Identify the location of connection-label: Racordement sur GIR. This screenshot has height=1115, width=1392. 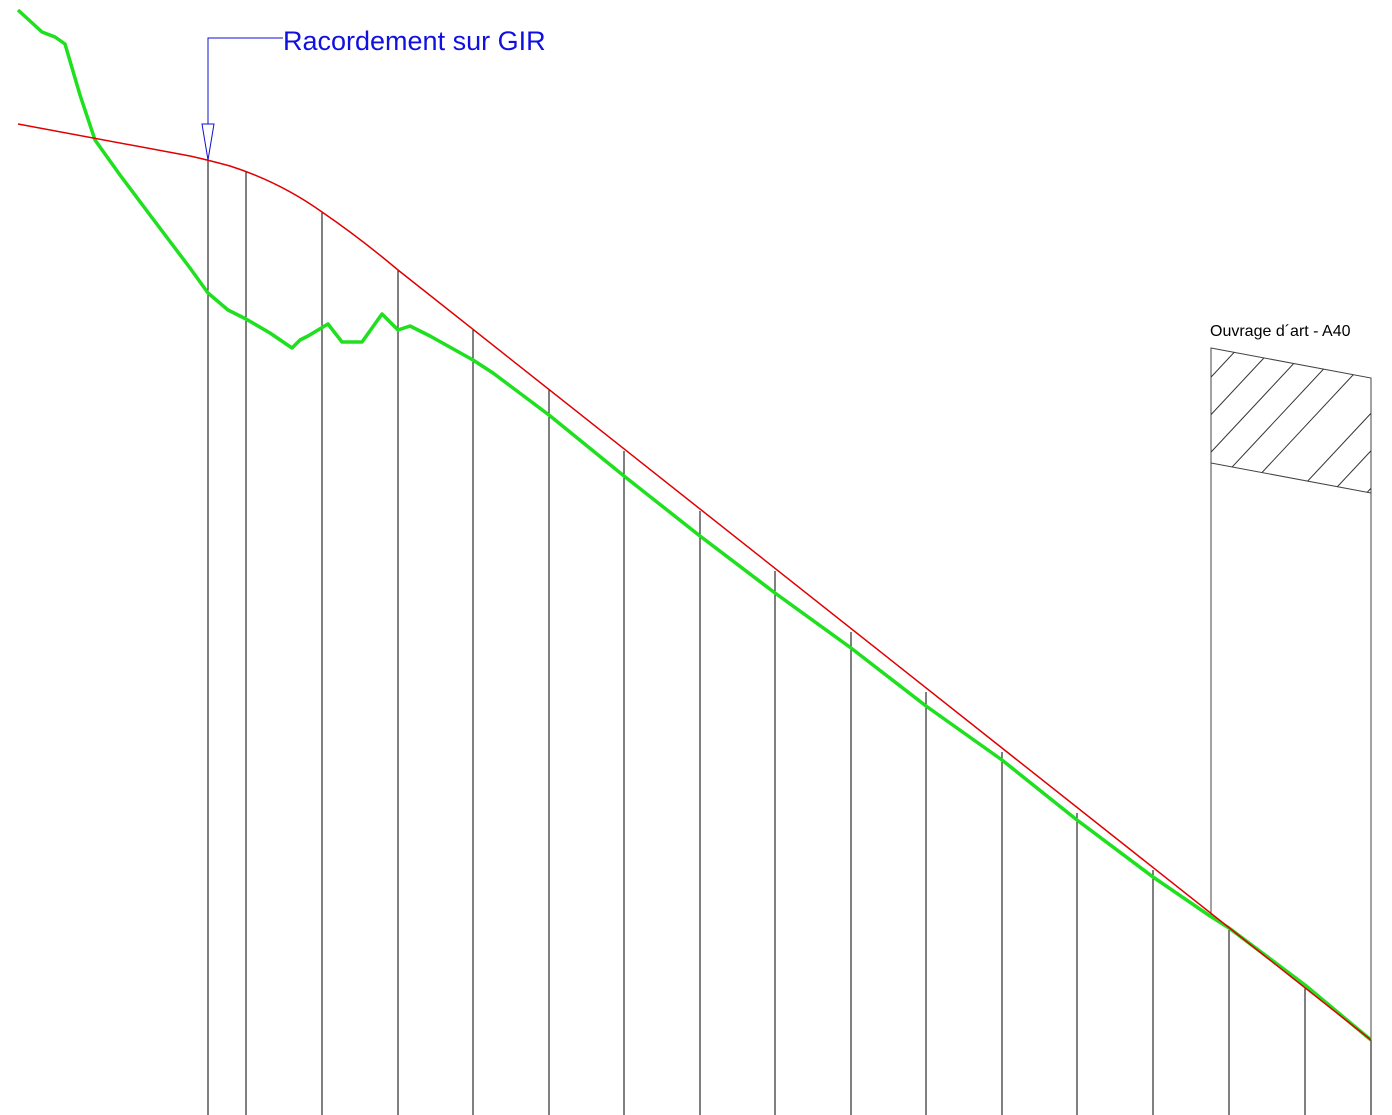
(414, 41).